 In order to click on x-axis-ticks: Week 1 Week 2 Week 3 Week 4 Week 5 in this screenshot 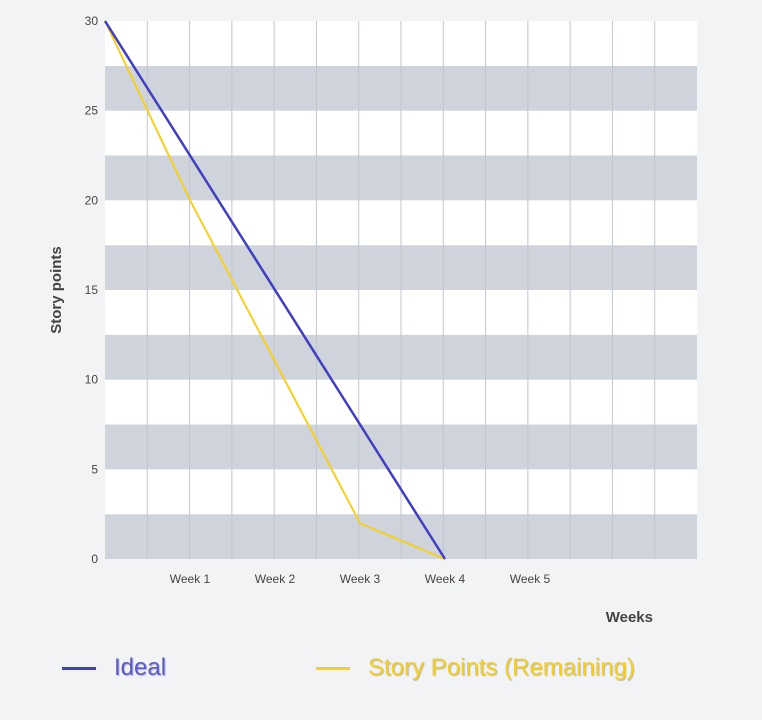, I will do `click(360, 579)`.